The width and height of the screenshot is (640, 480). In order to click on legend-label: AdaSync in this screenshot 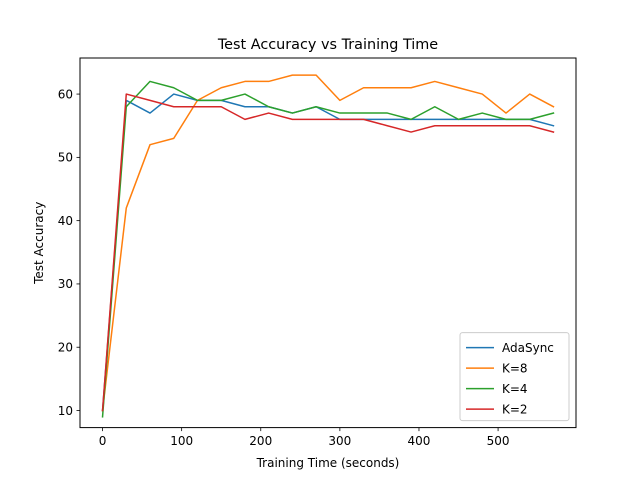, I will do `click(528, 348)`.